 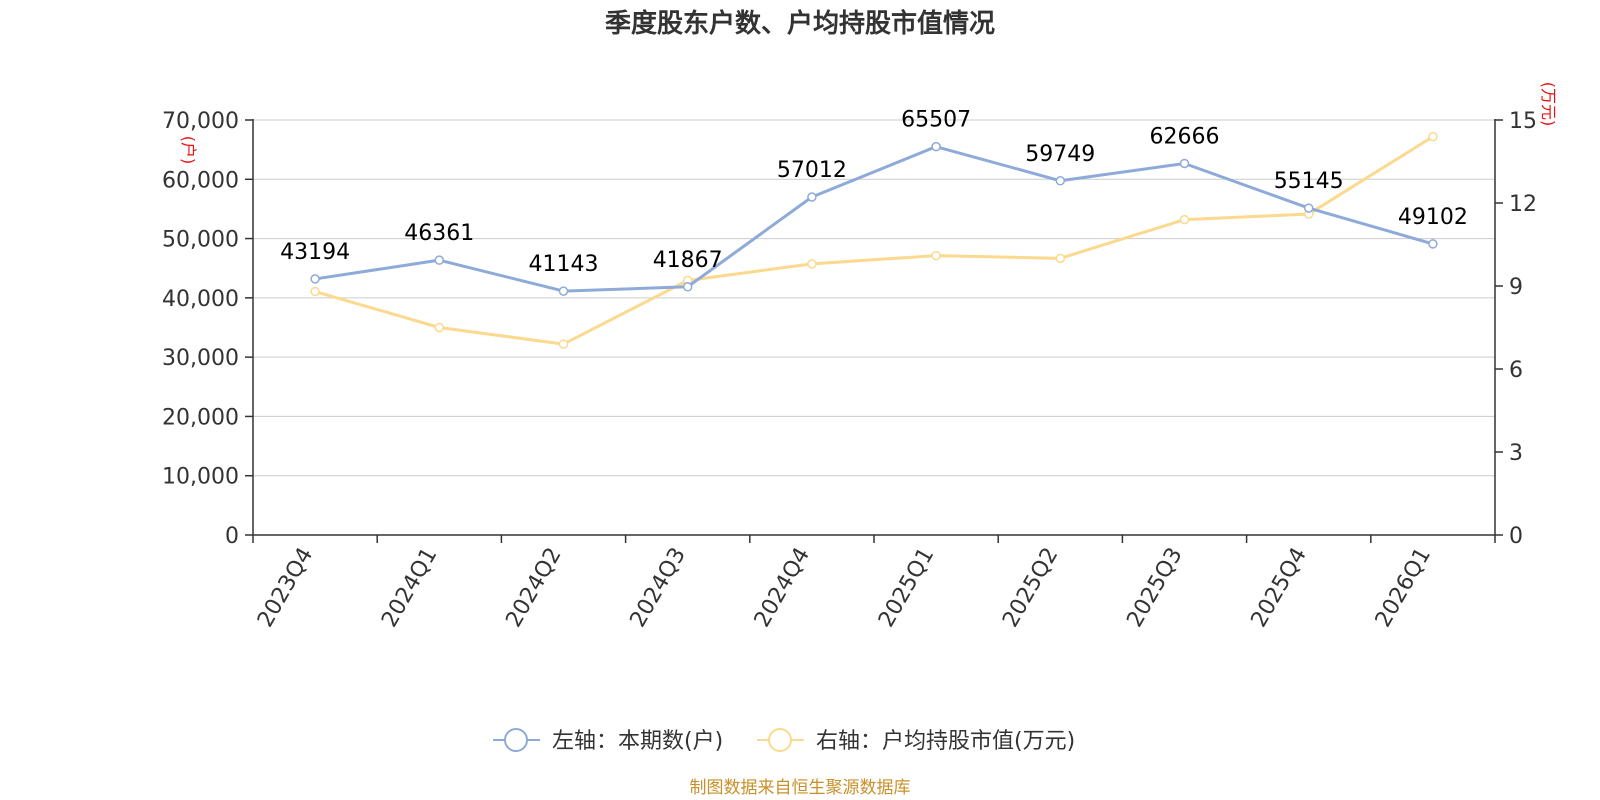 What do you see at coordinates (906, 588) in the screenshot?
I see `x-tick-label: 2025Q1` at bounding box center [906, 588].